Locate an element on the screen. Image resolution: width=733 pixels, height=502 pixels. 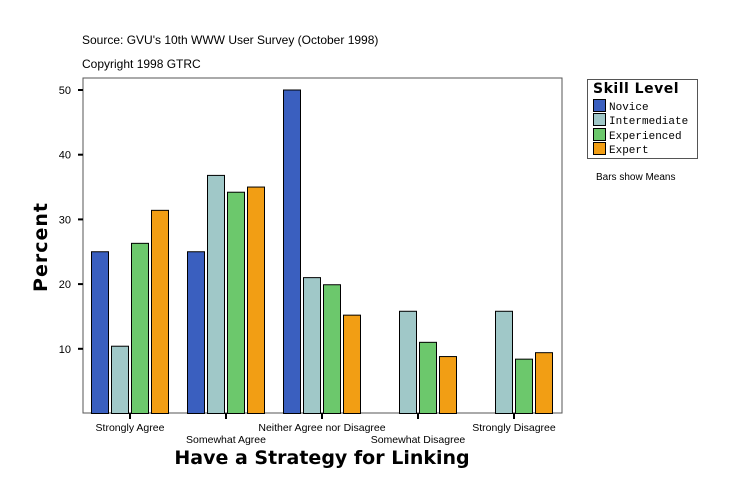
bar-strongly-disagree-intermediate is located at coordinates (504, 362).